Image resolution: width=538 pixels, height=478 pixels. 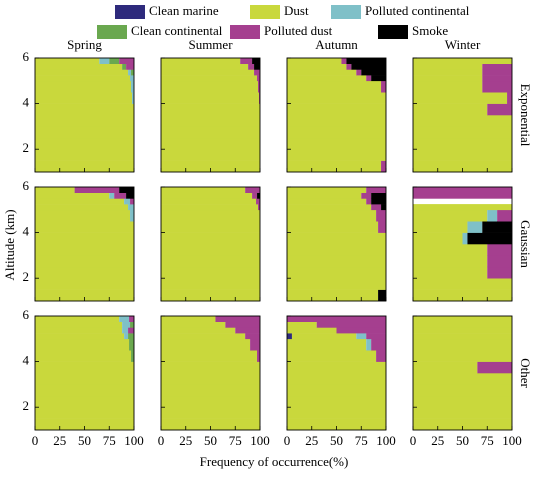 I want to click on x-axis-label: Frequency of occurrence(%), so click(x=274, y=461).